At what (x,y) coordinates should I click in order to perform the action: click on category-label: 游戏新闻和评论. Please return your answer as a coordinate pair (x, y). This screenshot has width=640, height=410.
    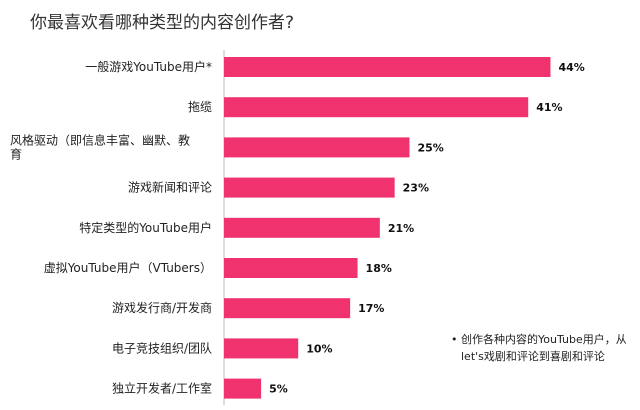
    Looking at the image, I should click on (170, 187).